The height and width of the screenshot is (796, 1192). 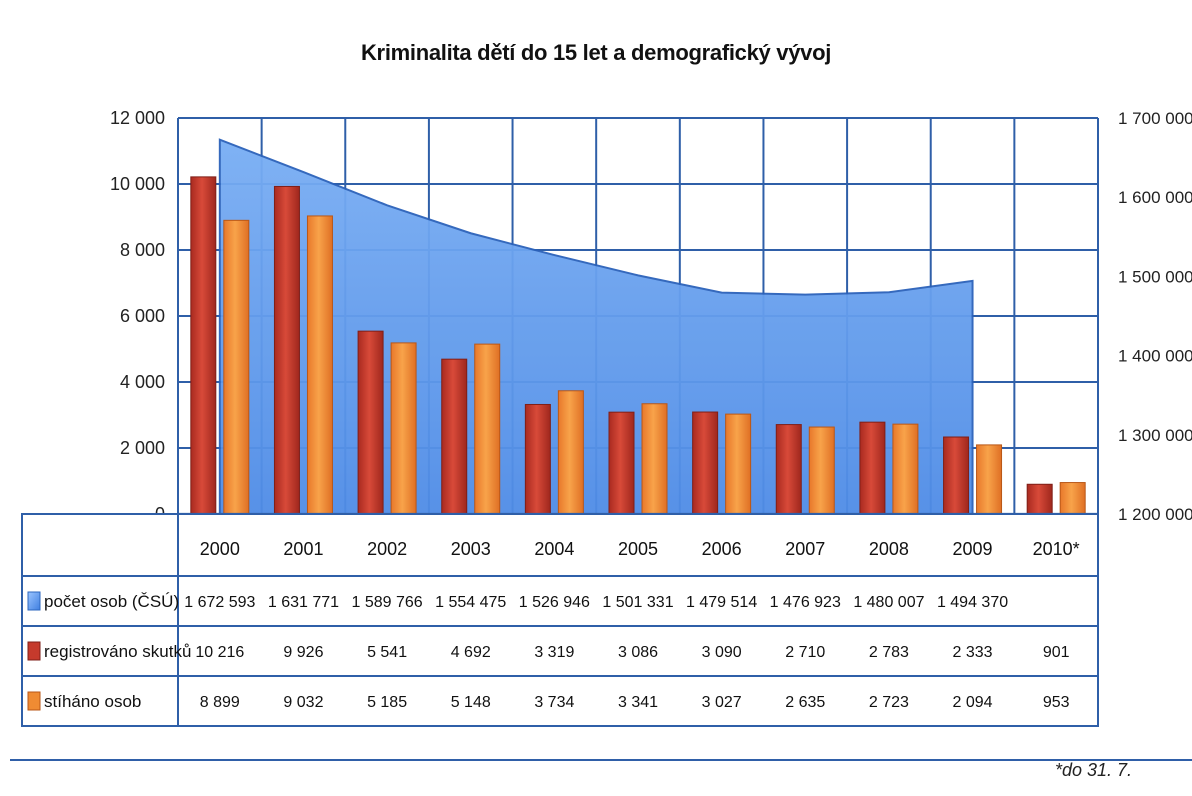 What do you see at coordinates (554, 549) in the screenshot?
I see `category-label: 2004` at bounding box center [554, 549].